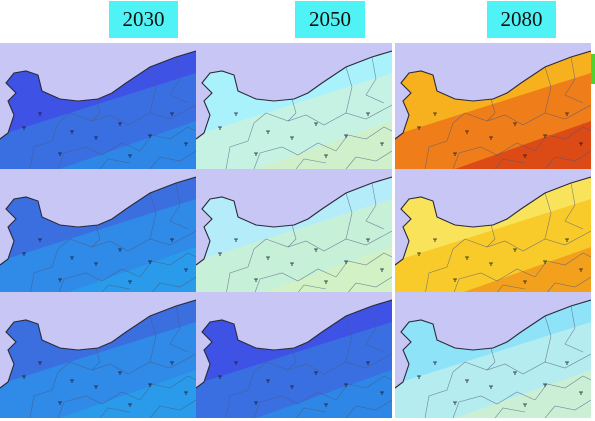 The image size is (595, 421). I want to click on year-label-2080: 2080, so click(521, 19).